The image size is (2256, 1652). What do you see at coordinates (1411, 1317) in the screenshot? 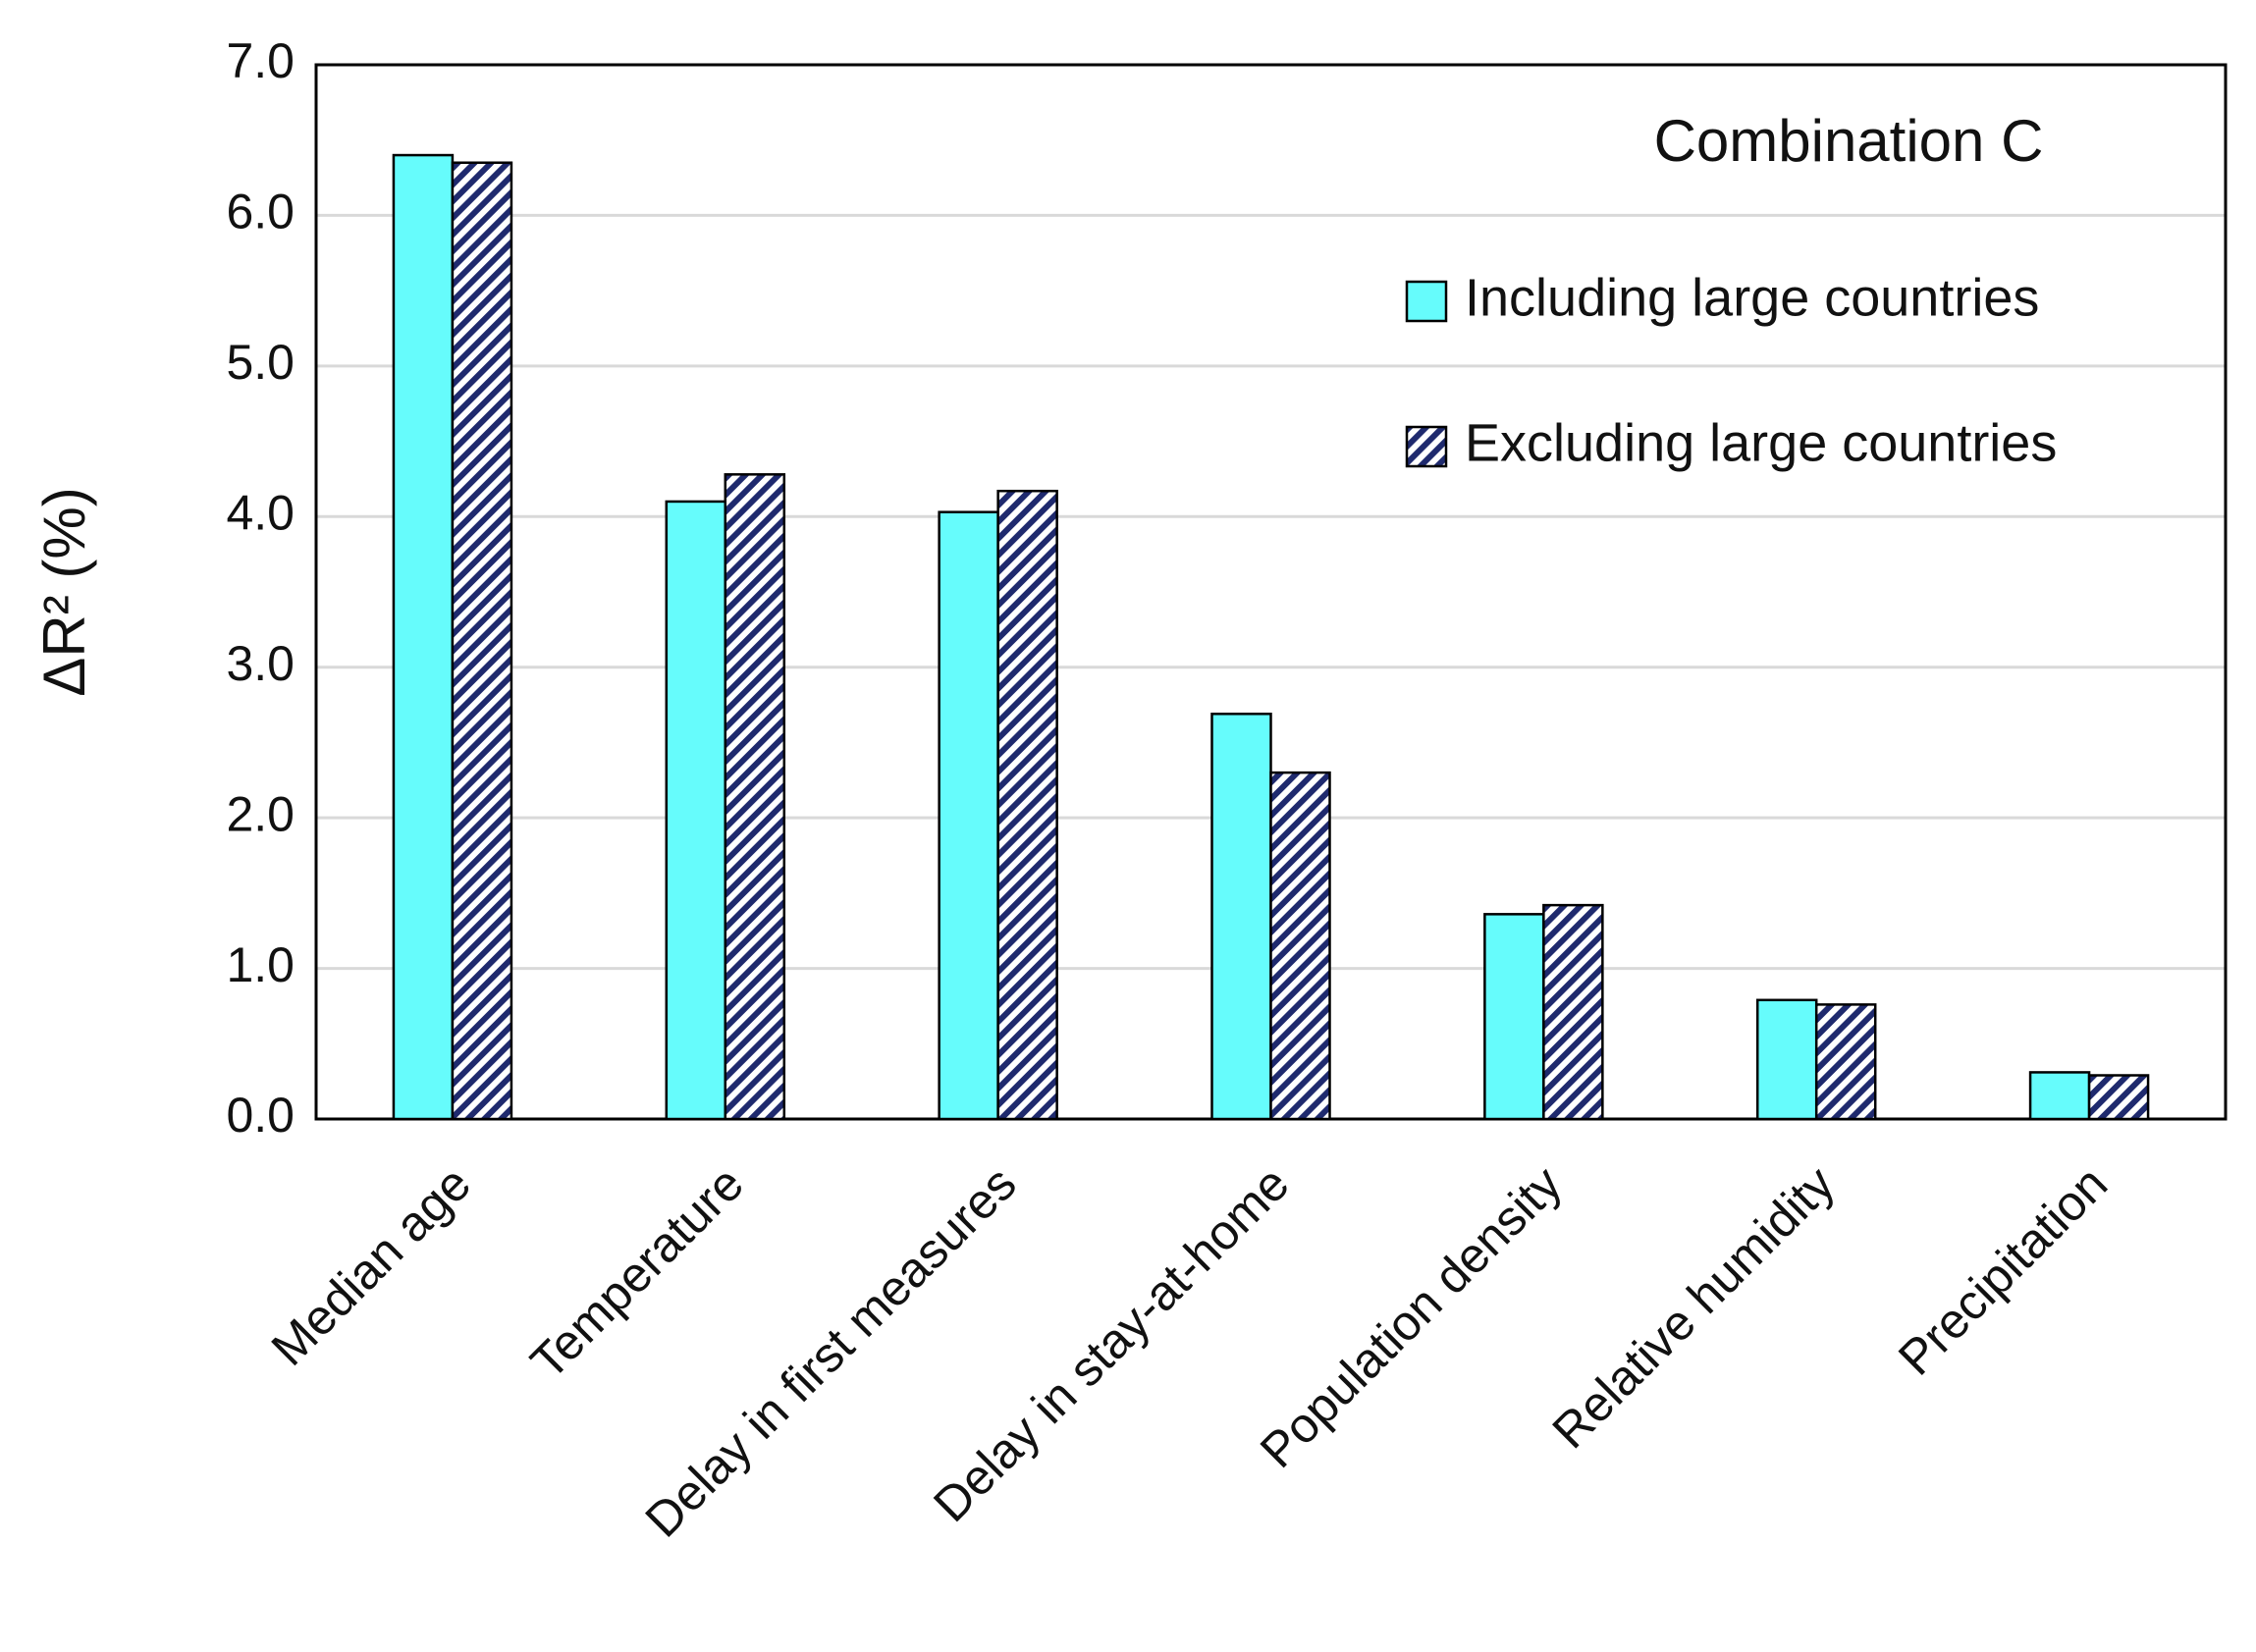
I see `x-tick-label: Population density` at bounding box center [1411, 1317].